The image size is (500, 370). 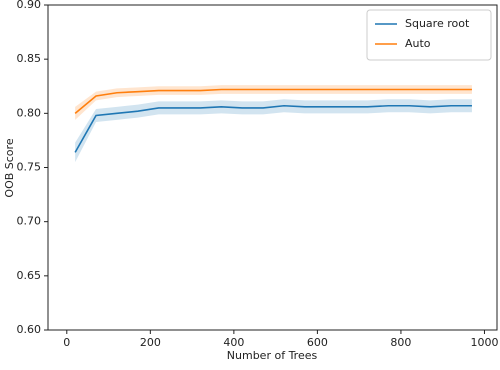 What do you see at coordinates (418, 43) in the screenshot?
I see `legend-label: Auto` at bounding box center [418, 43].